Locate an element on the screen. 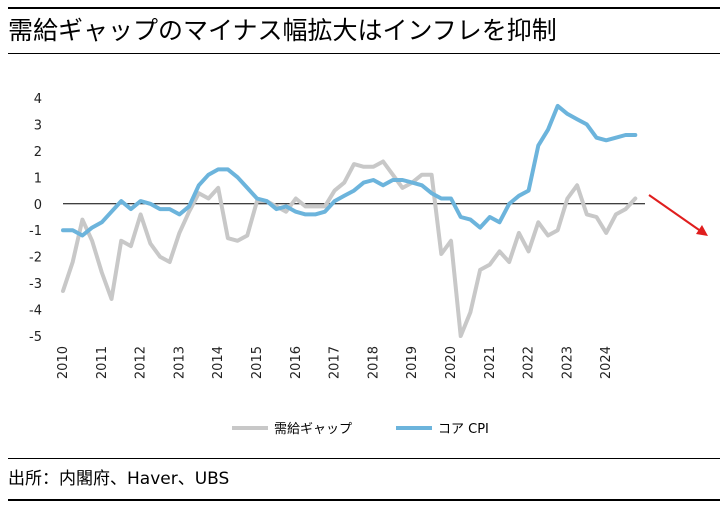 Image resolution: width=728 pixels, height=518 pixels. x-tick-label: 2011 is located at coordinates (102, 362).